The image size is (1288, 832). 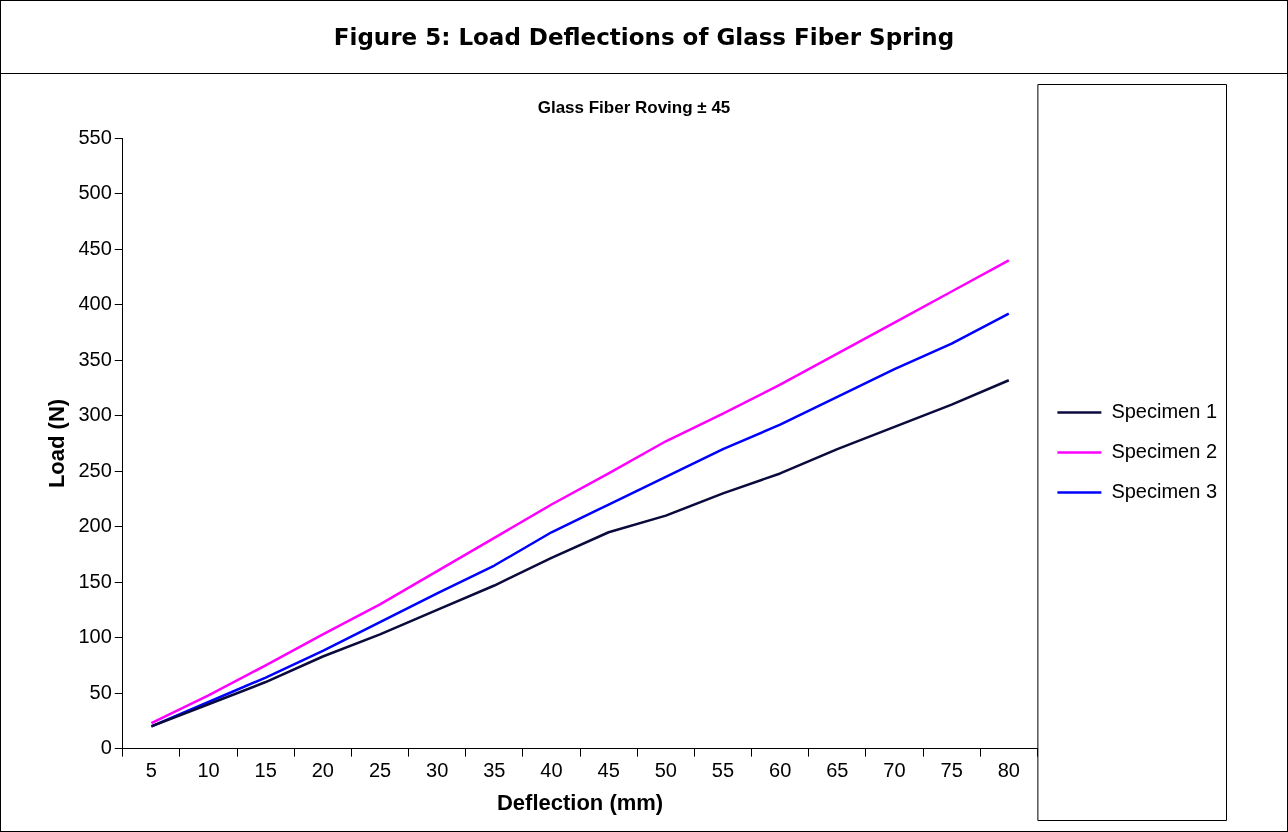 What do you see at coordinates (1164, 411) in the screenshot?
I see `legend-label: Specimen 1` at bounding box center [1164, 411].